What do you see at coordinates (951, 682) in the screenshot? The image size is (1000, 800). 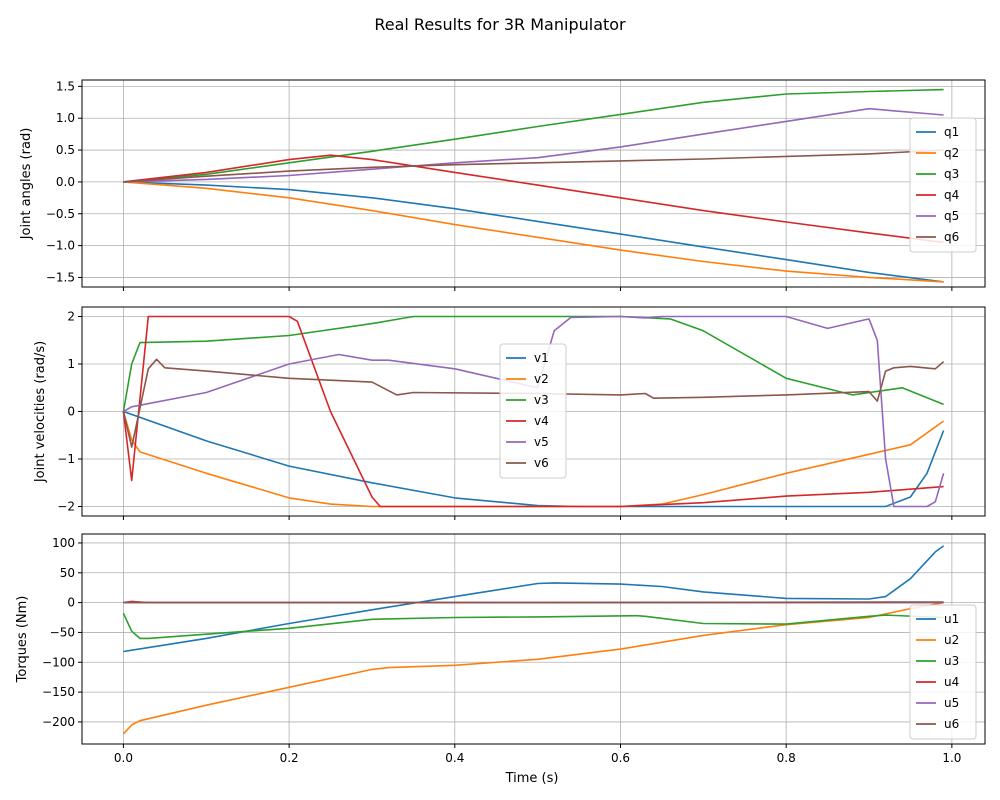 I see `legend-label-u4: u4` at bounding box center [951, 682].